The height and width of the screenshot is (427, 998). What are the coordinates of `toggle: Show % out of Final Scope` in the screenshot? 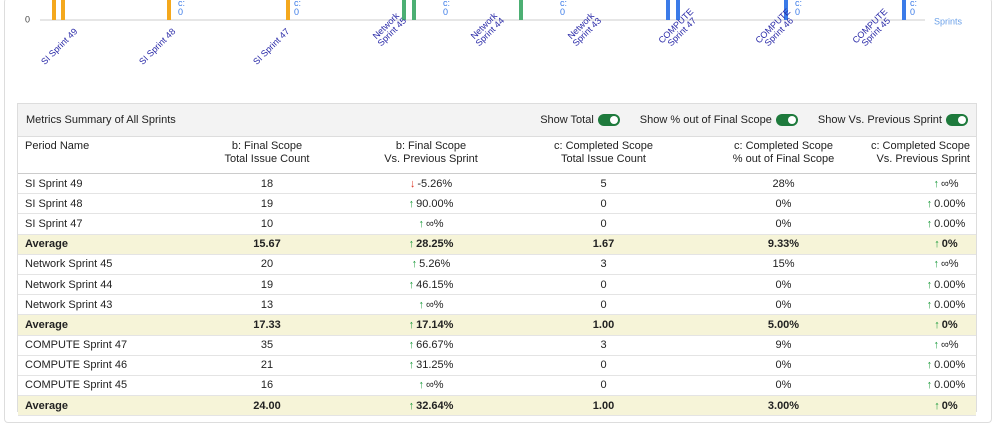 It's located at (719, 120).